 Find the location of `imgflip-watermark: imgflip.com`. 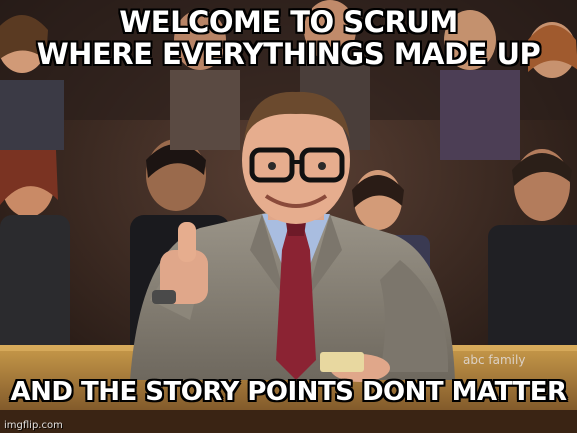

imgflip-watermark: imgflip.com is located at coordinates (33, 425).